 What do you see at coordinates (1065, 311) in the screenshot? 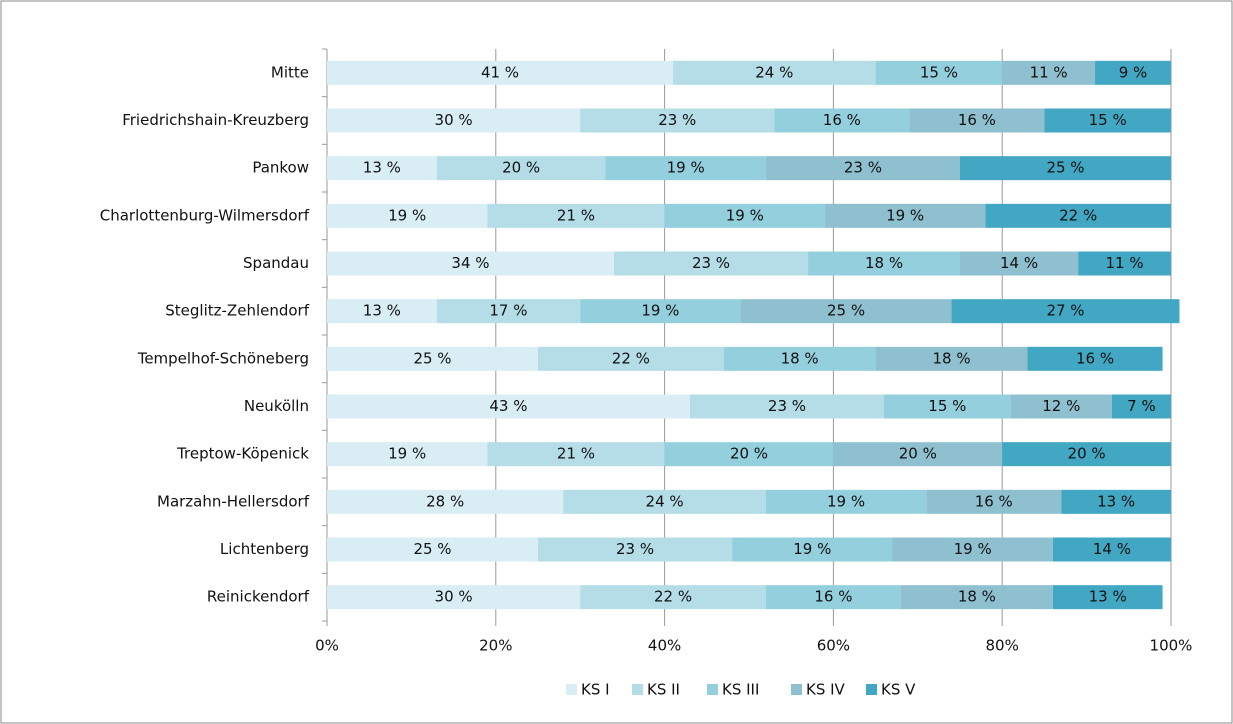
I see `value-label: 27 %` at bounding box center [1065, 311].